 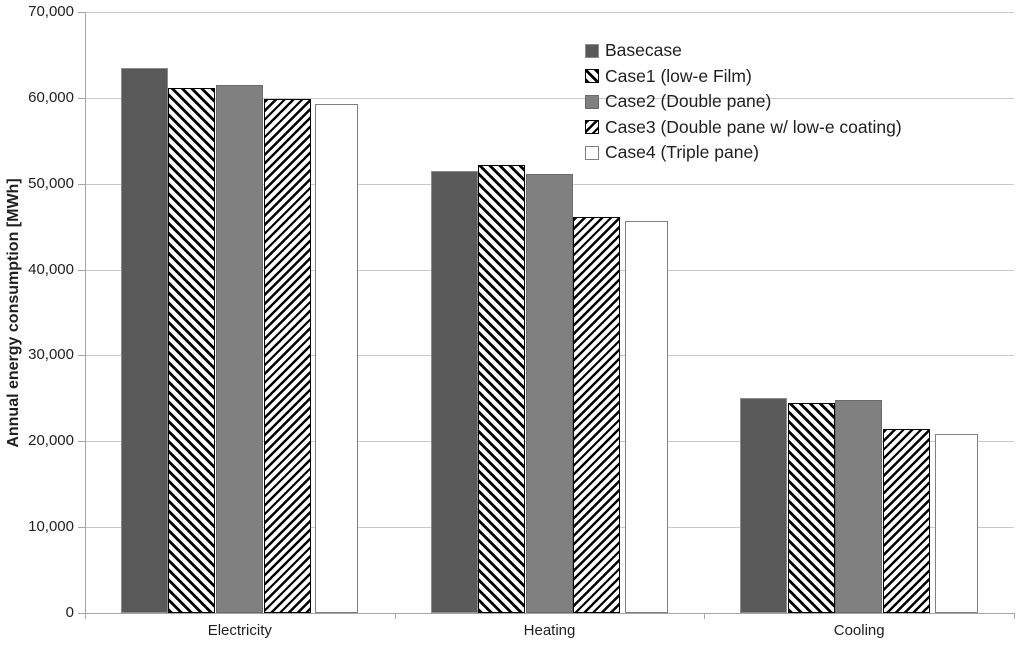 I want to click on y-tick-label: 10,000, so click(x=51, y=527).